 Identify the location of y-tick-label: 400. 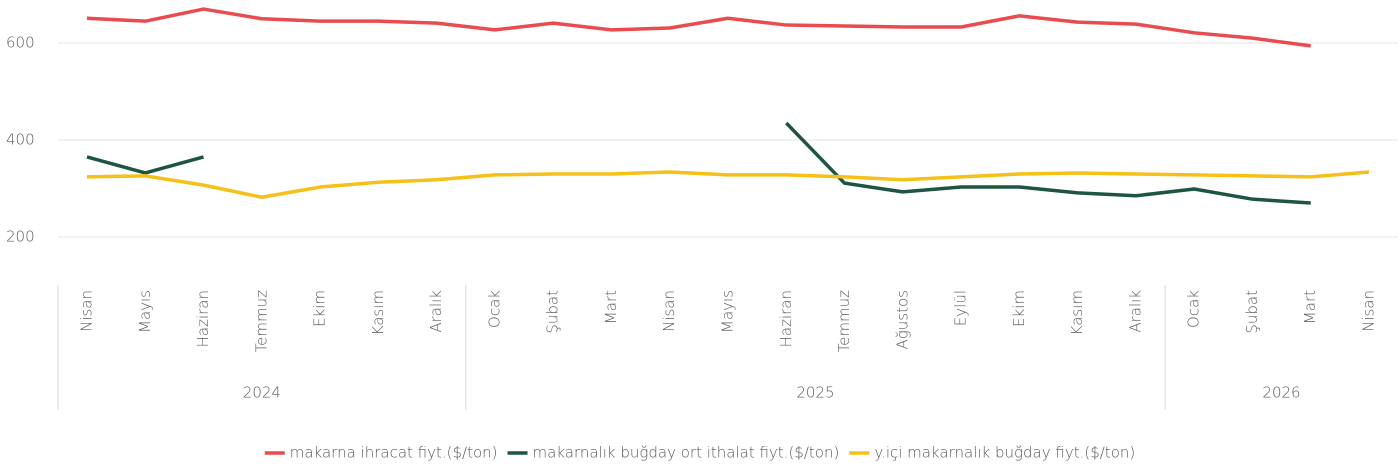
(20, 140).